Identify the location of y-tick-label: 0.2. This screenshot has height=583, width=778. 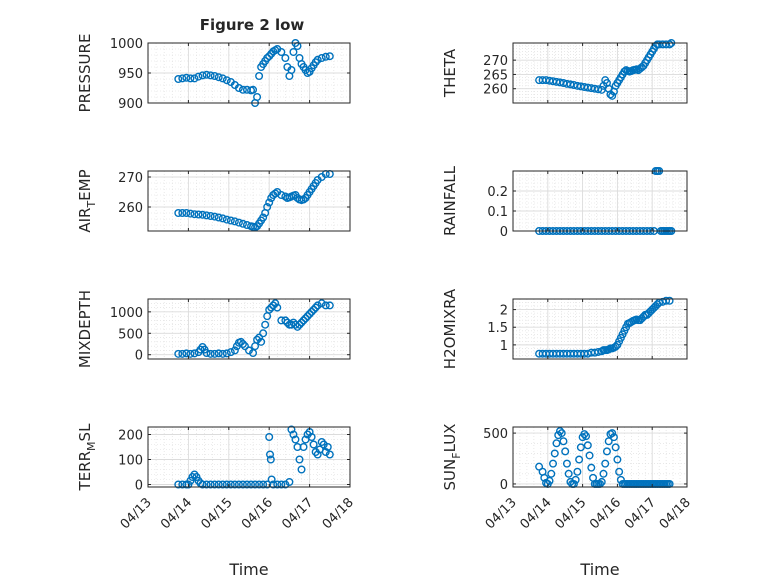
(497, 192).